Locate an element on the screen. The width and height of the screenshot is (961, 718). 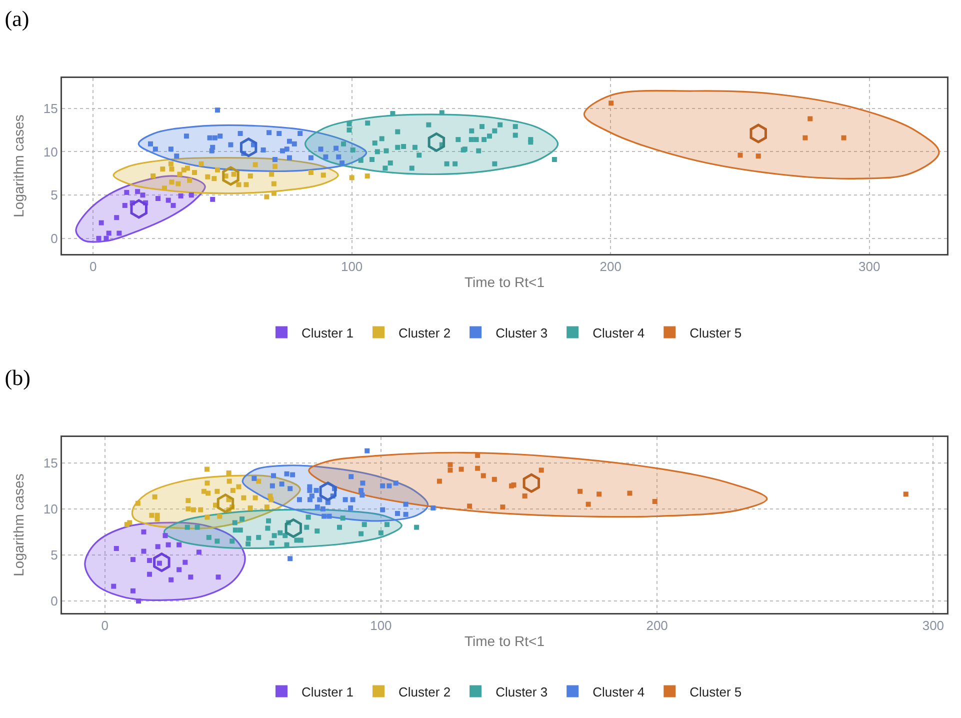
y-tick-label: 15 is located at coordinates (50, 462).